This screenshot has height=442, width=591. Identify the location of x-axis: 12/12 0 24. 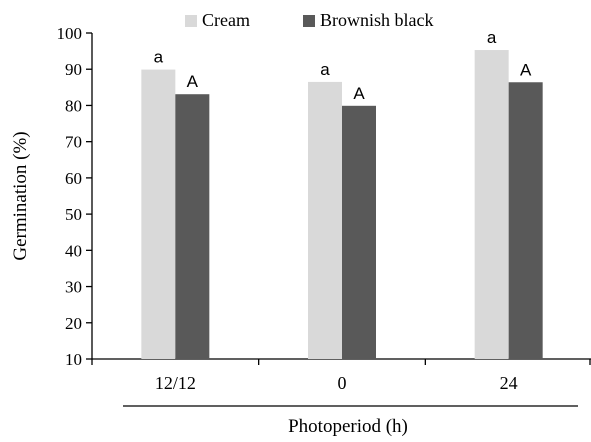
(341, 375).